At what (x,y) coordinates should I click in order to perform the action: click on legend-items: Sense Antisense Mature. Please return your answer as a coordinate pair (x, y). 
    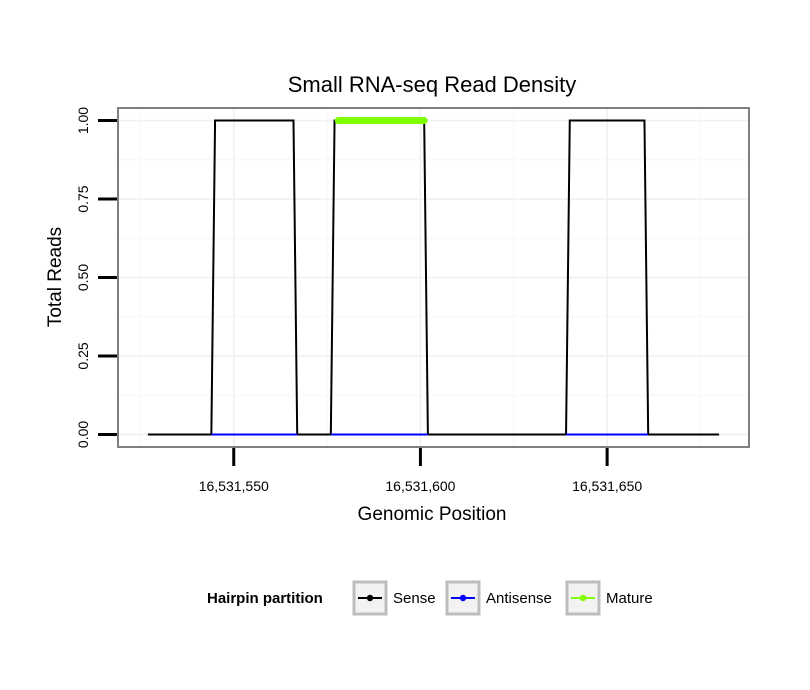
    Looking at the image, I should click on (502, 598).